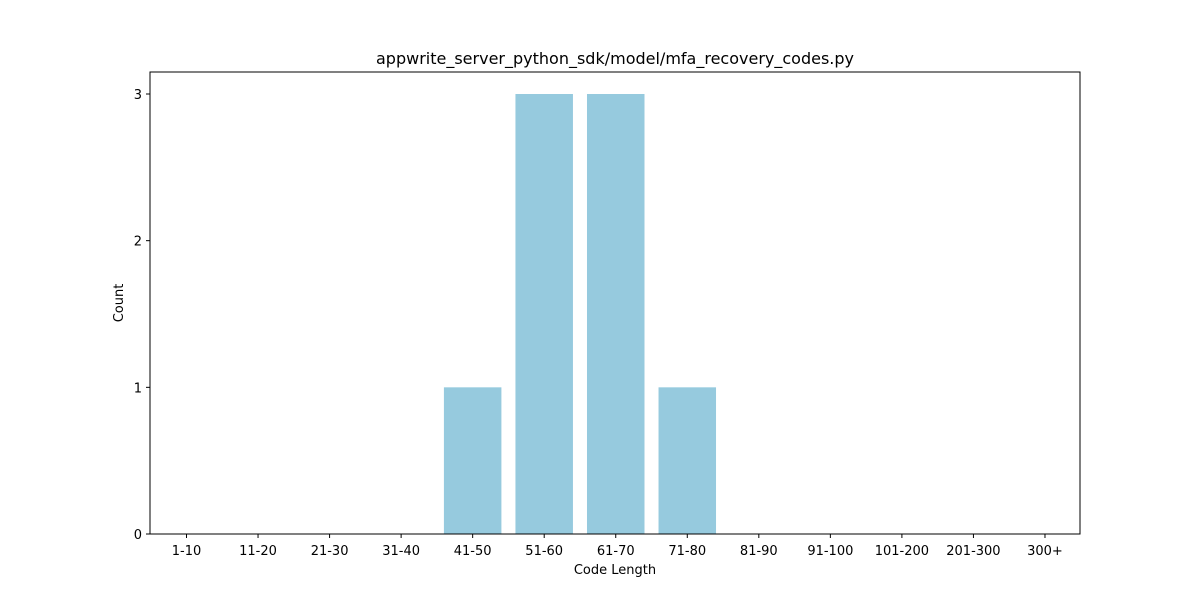 Image resolution: width=1200 pixels, height=600 pixels. Describe the element at coordinates (258, 551) in the screenshot. I see `x-tick-label: 11-20` at that location.